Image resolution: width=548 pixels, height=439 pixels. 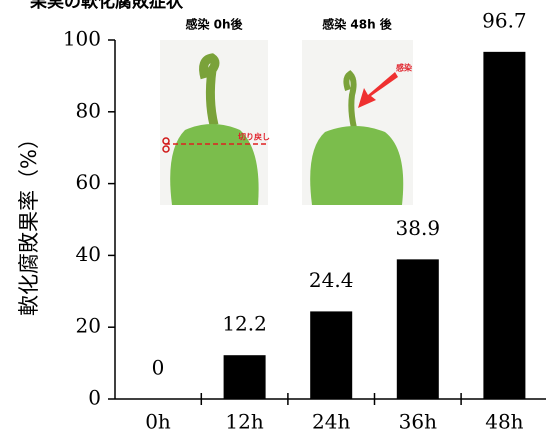 What do you see at coordinates (158, 422) in the screenshot?
I see `x-tick-label: 0h` at bounding box center [158, 422].